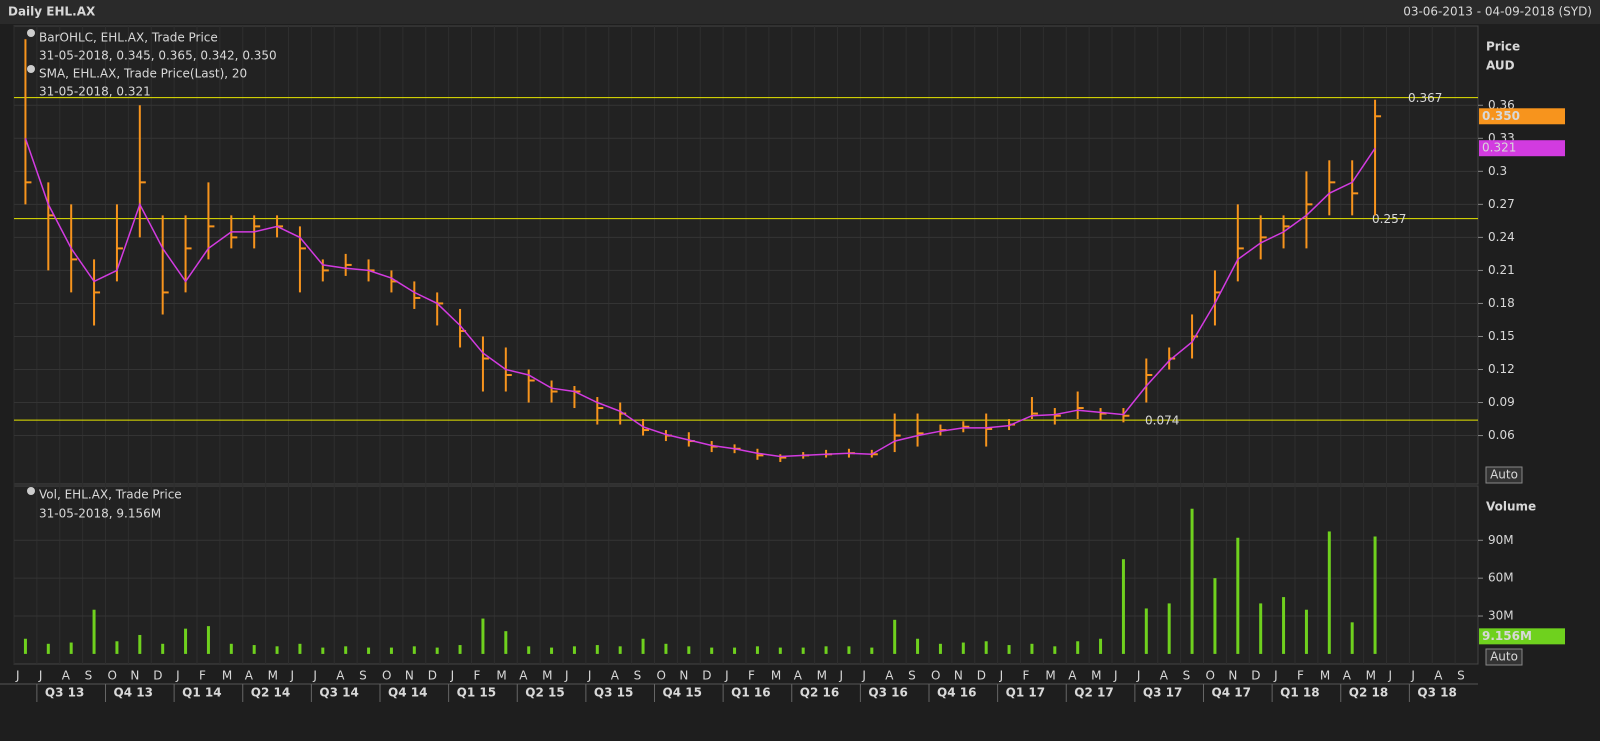 The image size is (1600, 741). Describe the element at coordinates (1497, 12) in the screenshot. I see `date-range: 03-06-2013 - 04-09-2018 (SYD)` at that location.